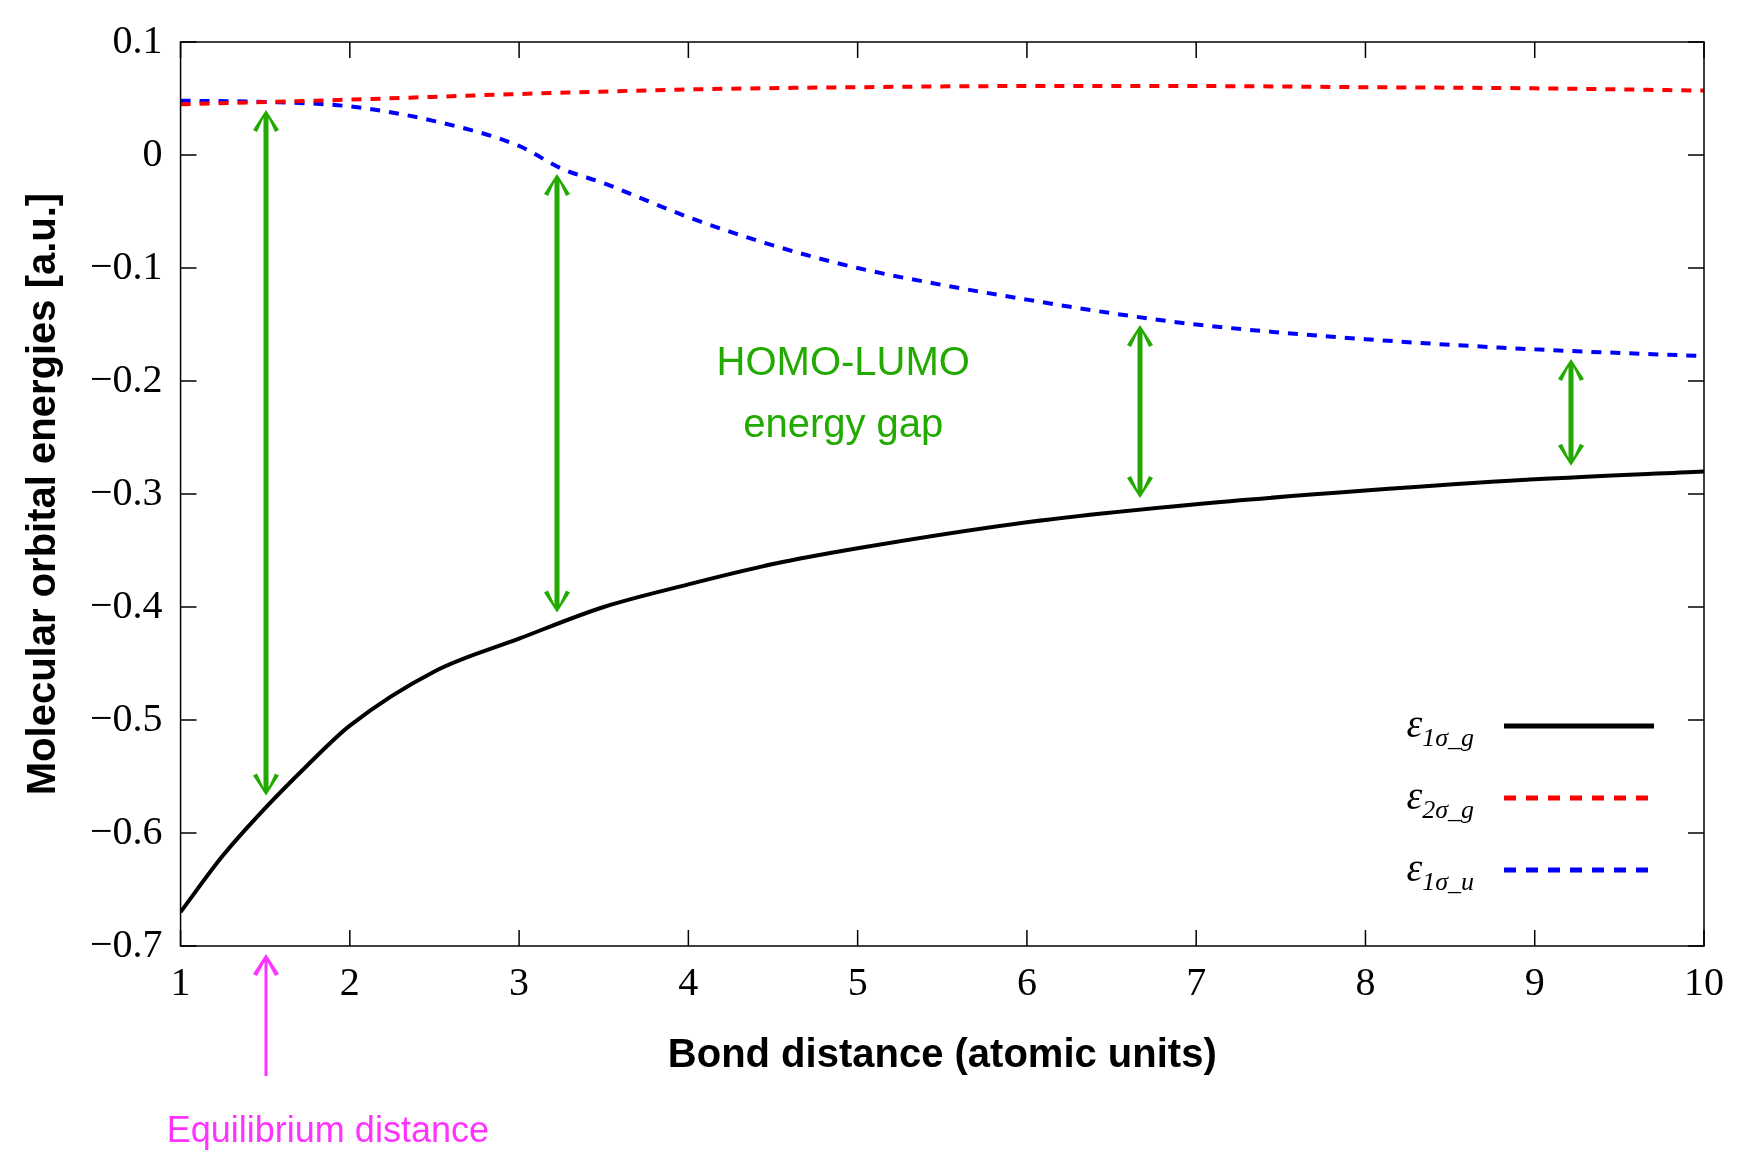  I want to click on y-tick-label: −0.7, so click(126, 943).